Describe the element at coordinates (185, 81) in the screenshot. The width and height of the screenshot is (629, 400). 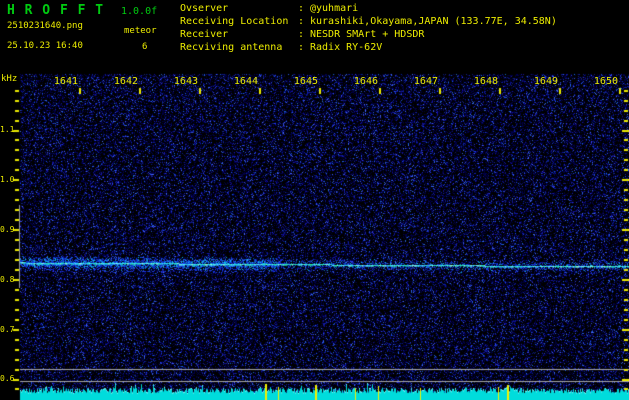
I see `time-axis-label: 1643` at that location.